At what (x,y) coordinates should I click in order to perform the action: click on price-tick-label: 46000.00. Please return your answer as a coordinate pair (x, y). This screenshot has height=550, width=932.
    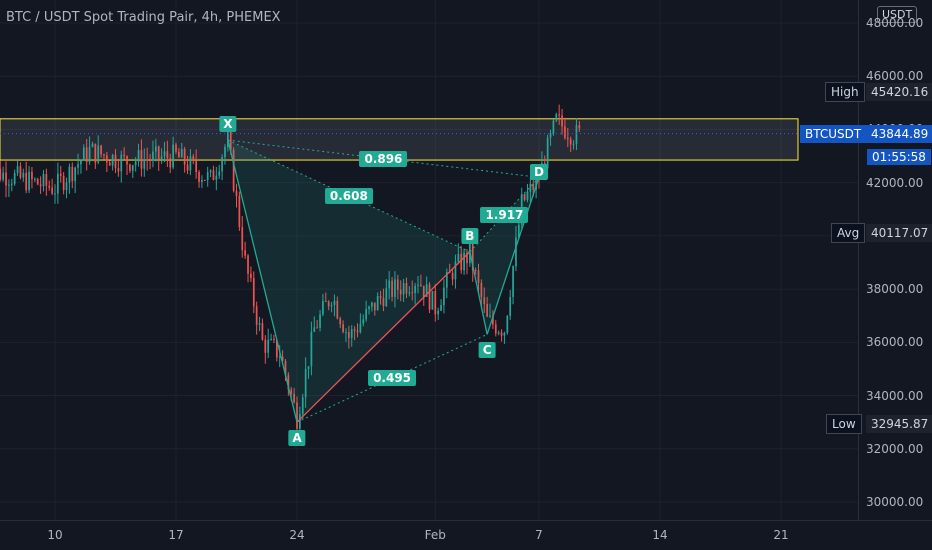
    Looking at the image, I should click on (895, 76).